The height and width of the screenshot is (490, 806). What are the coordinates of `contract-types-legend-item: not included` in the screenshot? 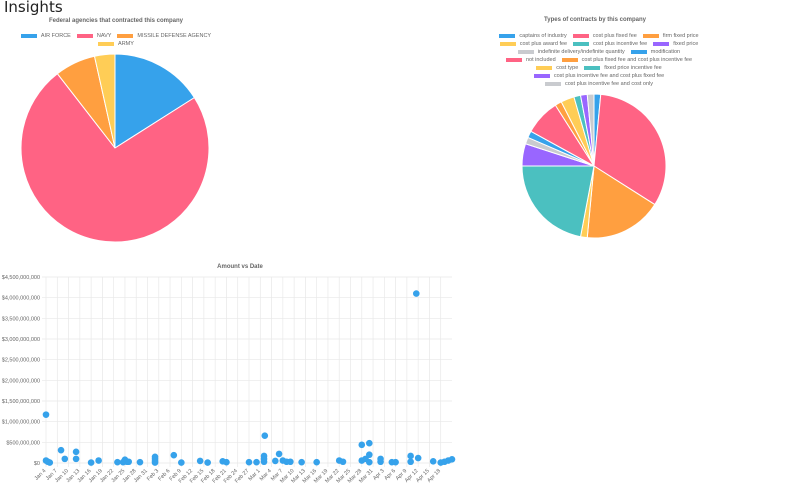 It's located at (530, 60).